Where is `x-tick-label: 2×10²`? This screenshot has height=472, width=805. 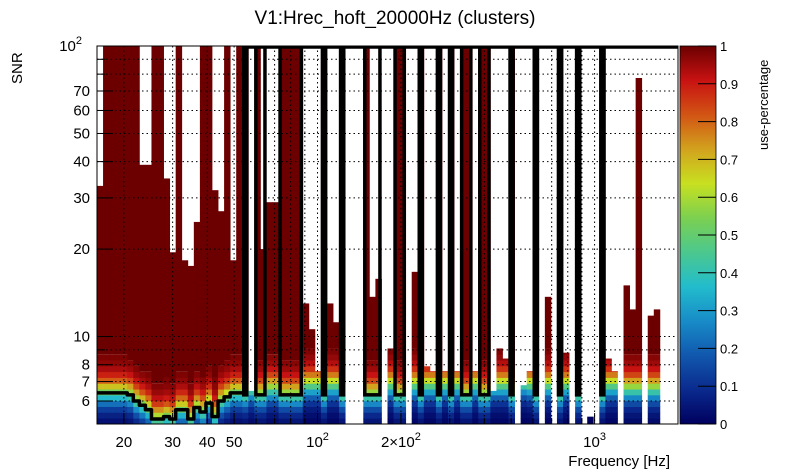
x-tick-label: 2×10² is located at coordinates (401, 441).